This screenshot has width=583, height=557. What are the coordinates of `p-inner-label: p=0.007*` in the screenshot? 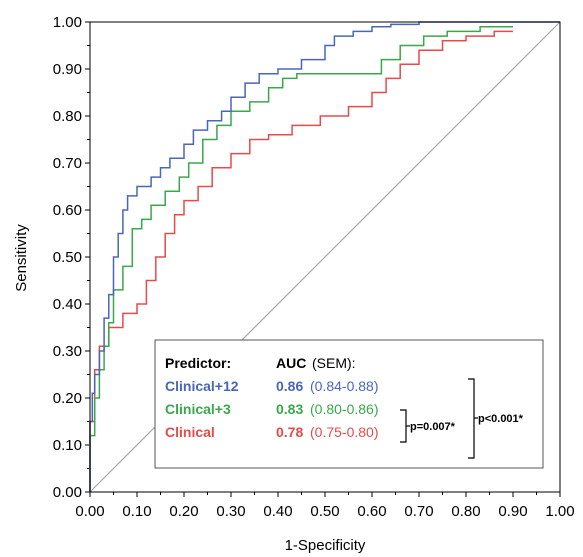 It's located at (433, 427).